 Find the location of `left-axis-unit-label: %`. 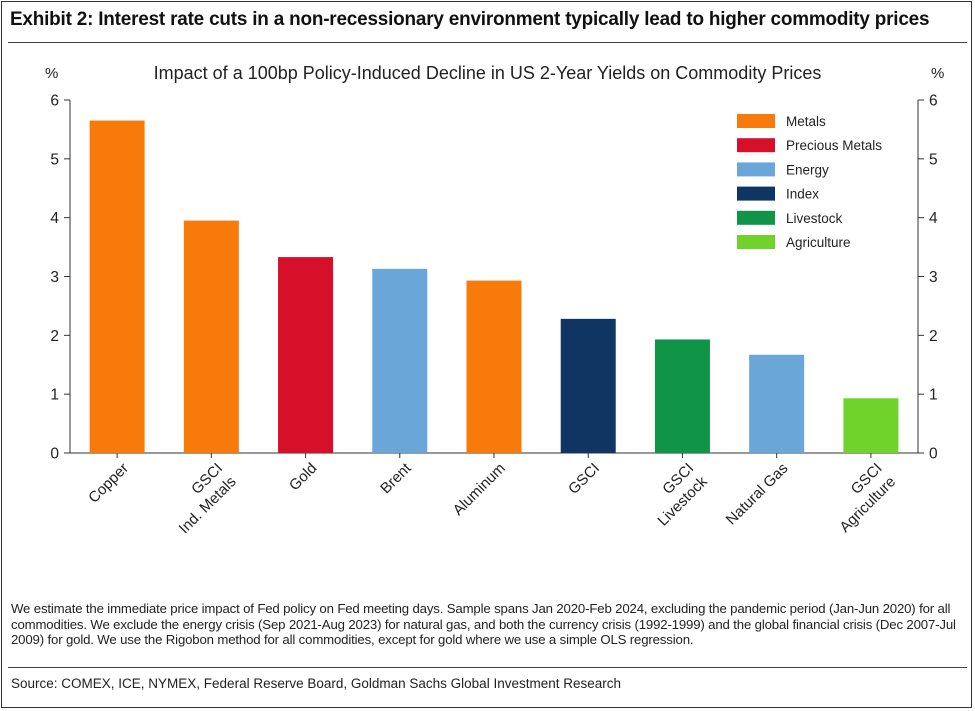

left-axis-unit-label: % is located at coordinates (52, 73).